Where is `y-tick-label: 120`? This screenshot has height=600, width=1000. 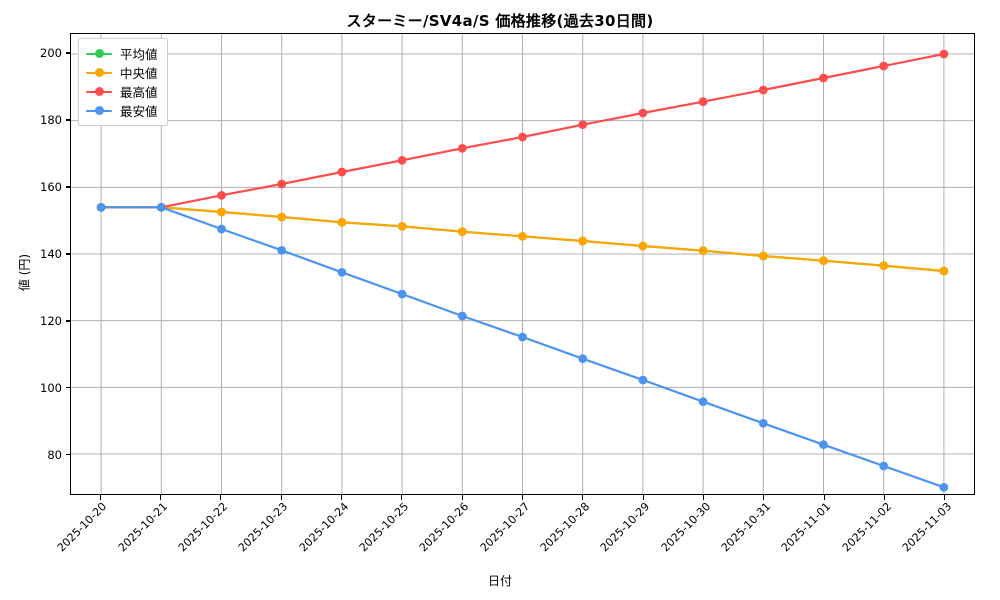
y-tick-label: 120 is located at coordinates (51, 320).